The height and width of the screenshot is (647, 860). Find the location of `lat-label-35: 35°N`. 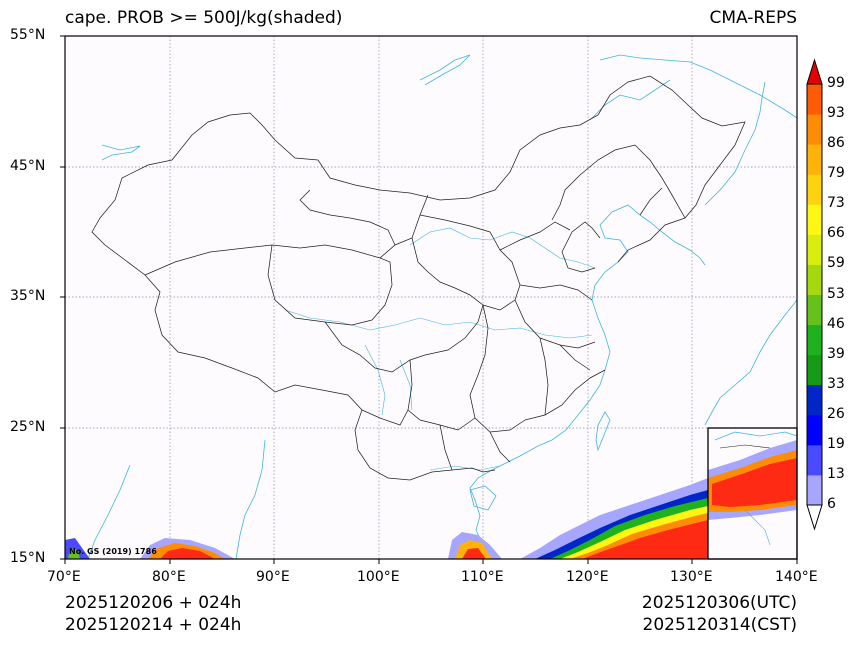

lat-label-35: 35°N is located at coordinates (28, 296).